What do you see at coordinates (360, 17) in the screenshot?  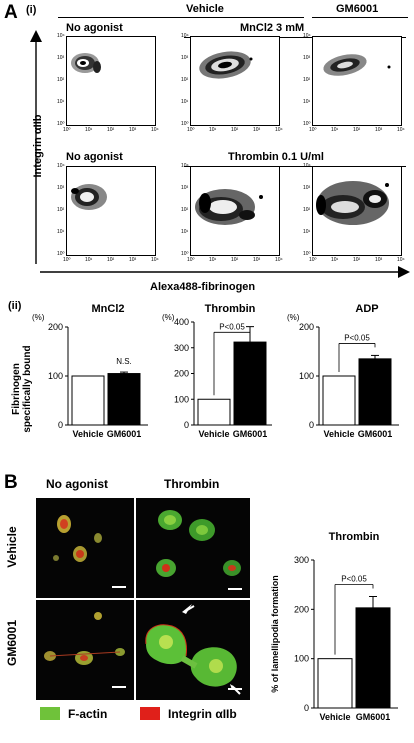 I see `header-gm6001-line` at bounding box center [360, 17].